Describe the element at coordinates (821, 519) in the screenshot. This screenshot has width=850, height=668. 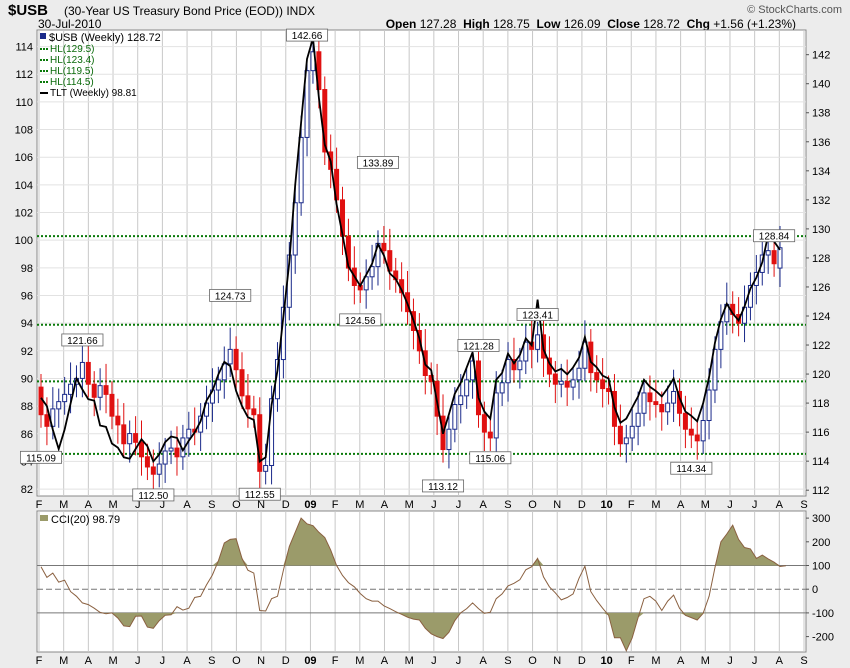
I see `cci-tick-label: 300` at that location.